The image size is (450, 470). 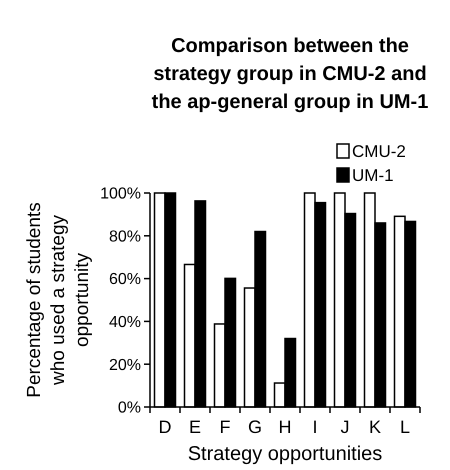 What do you see at coordinates (129, 408) in the screenshot?
I see `y-tick-label: 0%` at bounding box center [129, 408].